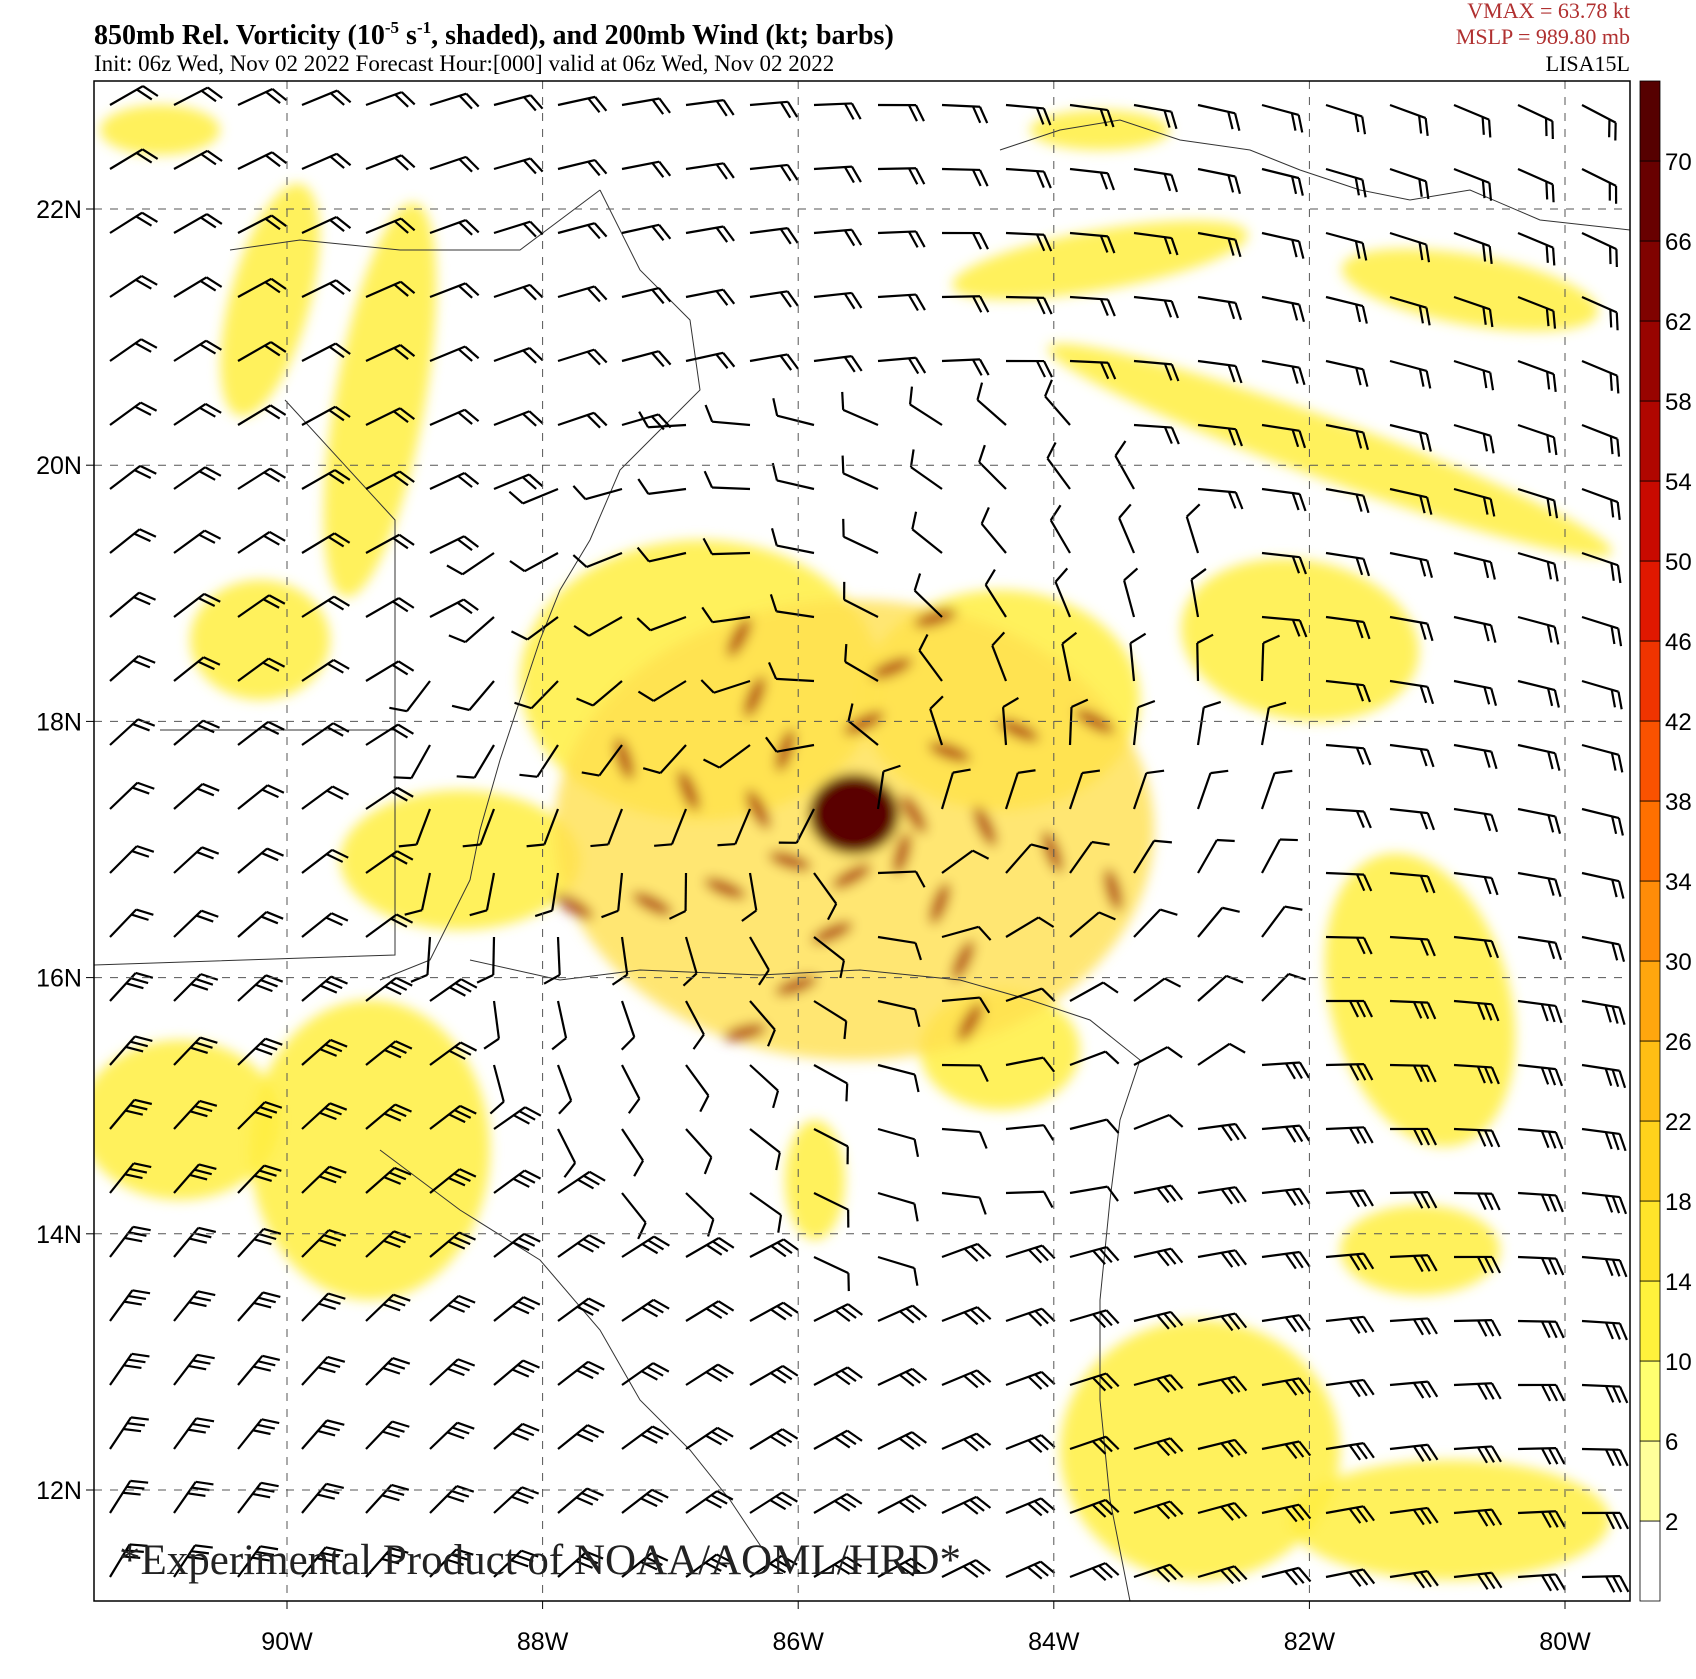 This screenshot has height=1679, width=1696. I want to click on colorbar-box, so click(1650, 1241).